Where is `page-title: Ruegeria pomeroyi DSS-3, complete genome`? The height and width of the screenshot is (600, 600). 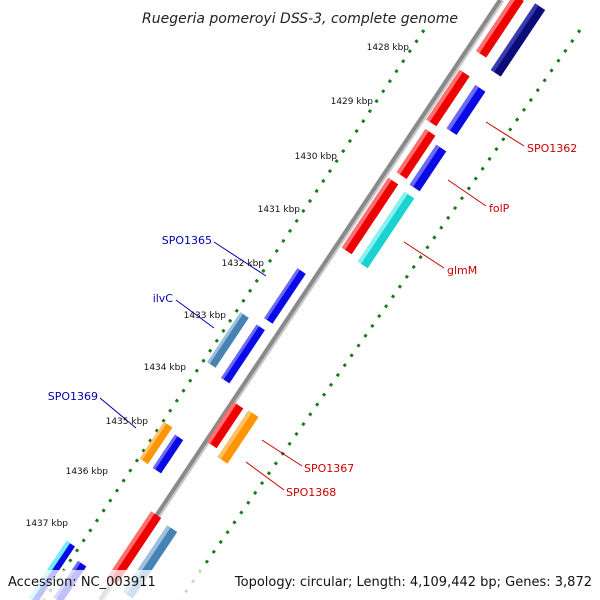
page-title: Ruegeria pomeroyi DSS-3, complete genome is located at coordinates (300, 19).